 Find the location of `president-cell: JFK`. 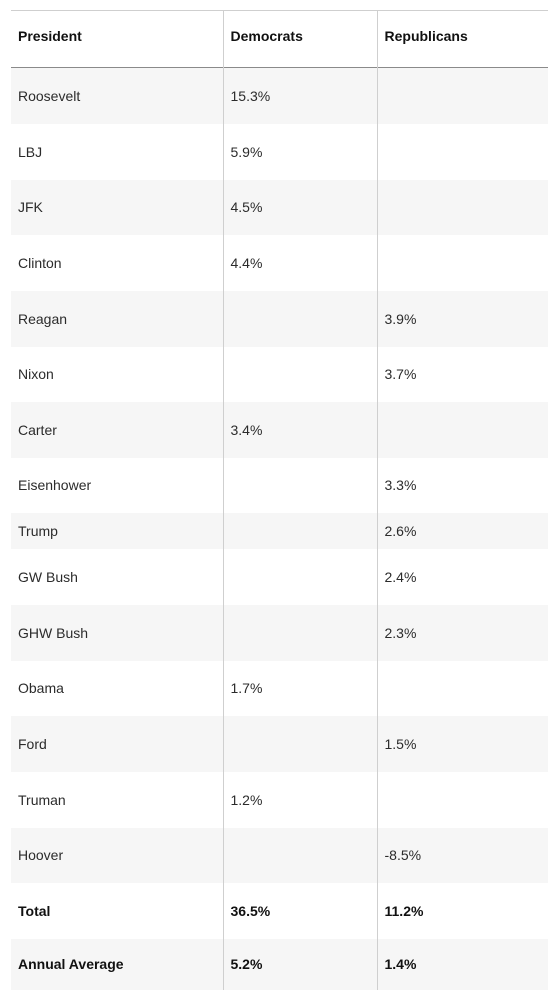

president-cell: JFK is located at coordinates (30, 207).